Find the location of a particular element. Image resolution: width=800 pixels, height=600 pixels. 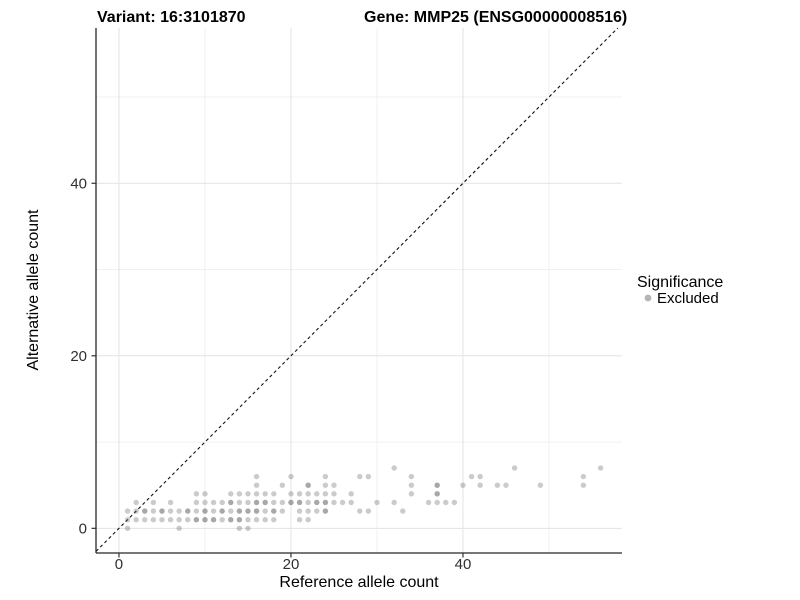

x-tick-label: 0 is located at coordinates (119, 564).